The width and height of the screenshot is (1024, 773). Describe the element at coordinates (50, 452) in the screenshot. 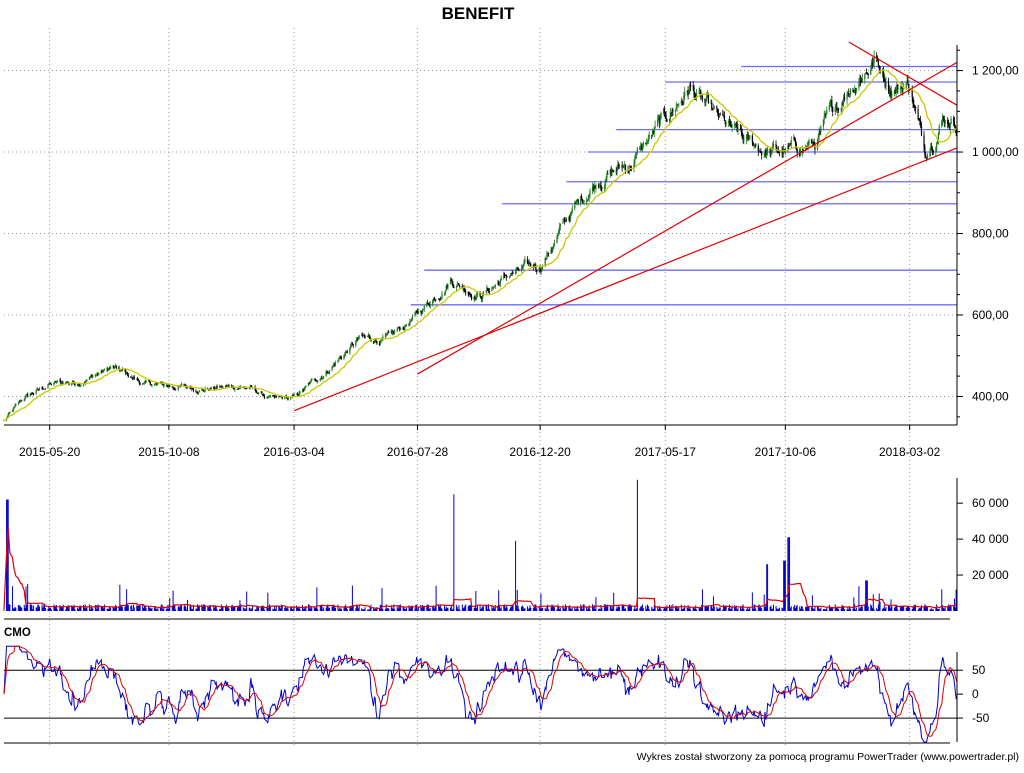

I see `x-tick-label: 2015-05-20` at that location.